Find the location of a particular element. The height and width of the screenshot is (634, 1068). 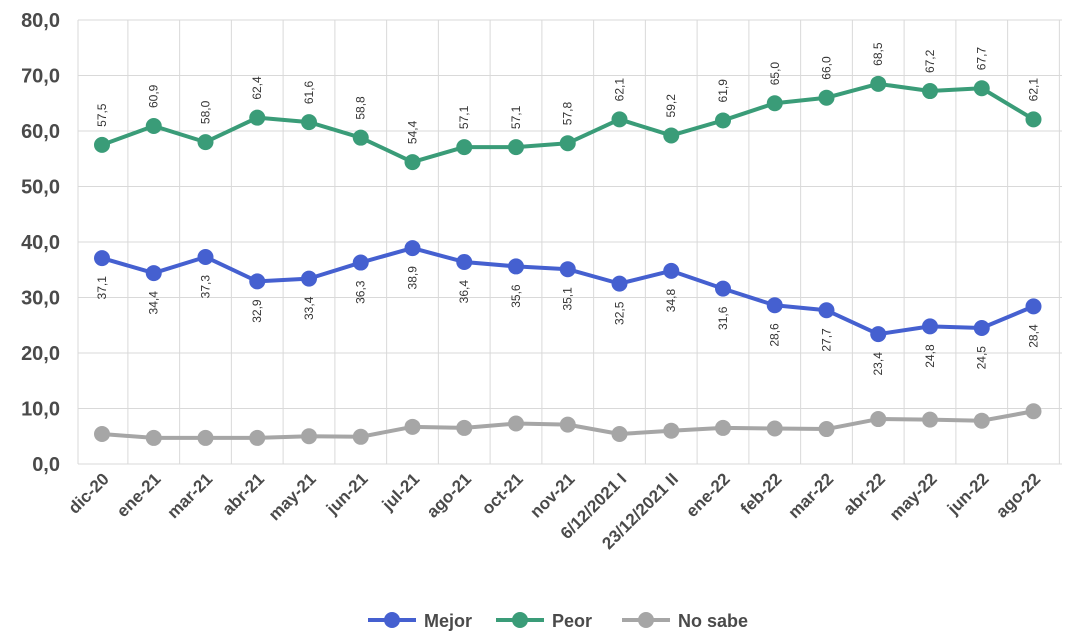

data-label: 23,4 is located at coordinates (878, 364).